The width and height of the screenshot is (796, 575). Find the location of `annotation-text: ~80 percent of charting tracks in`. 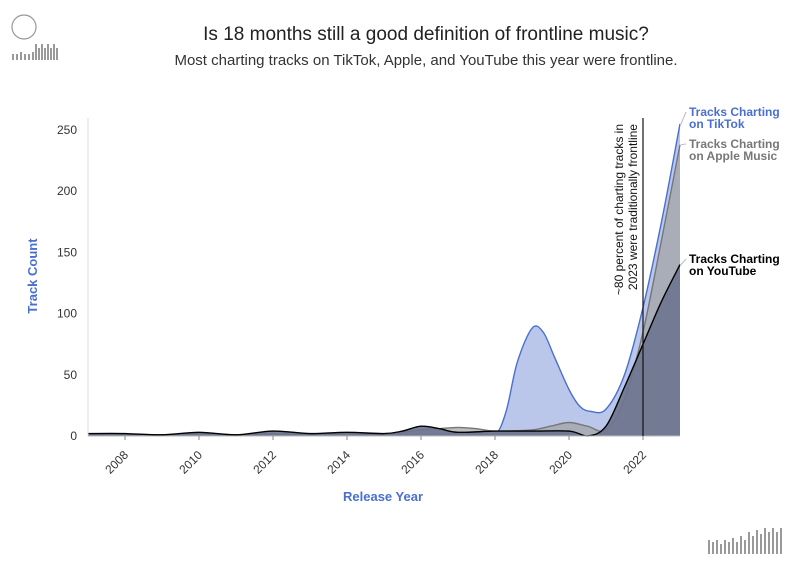

annotation-text: ~80 percent of charting tracks in is located at coordinates (619, 209).